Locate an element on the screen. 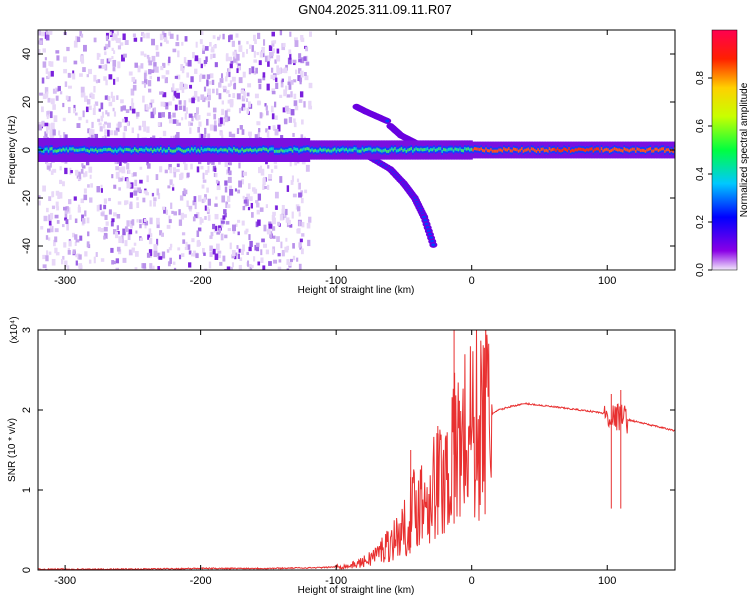 This screenshot has width=750, height=600. snr-xlabel: Height of straight line (km) is located at coordinates (356, 590).